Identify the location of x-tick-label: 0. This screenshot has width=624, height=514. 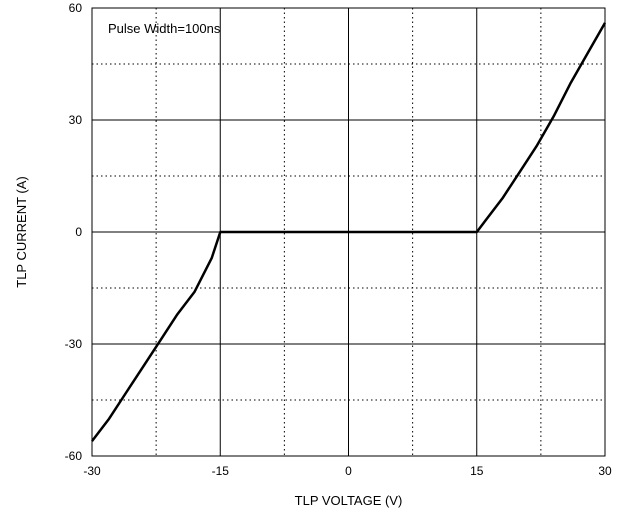
(348, 471).